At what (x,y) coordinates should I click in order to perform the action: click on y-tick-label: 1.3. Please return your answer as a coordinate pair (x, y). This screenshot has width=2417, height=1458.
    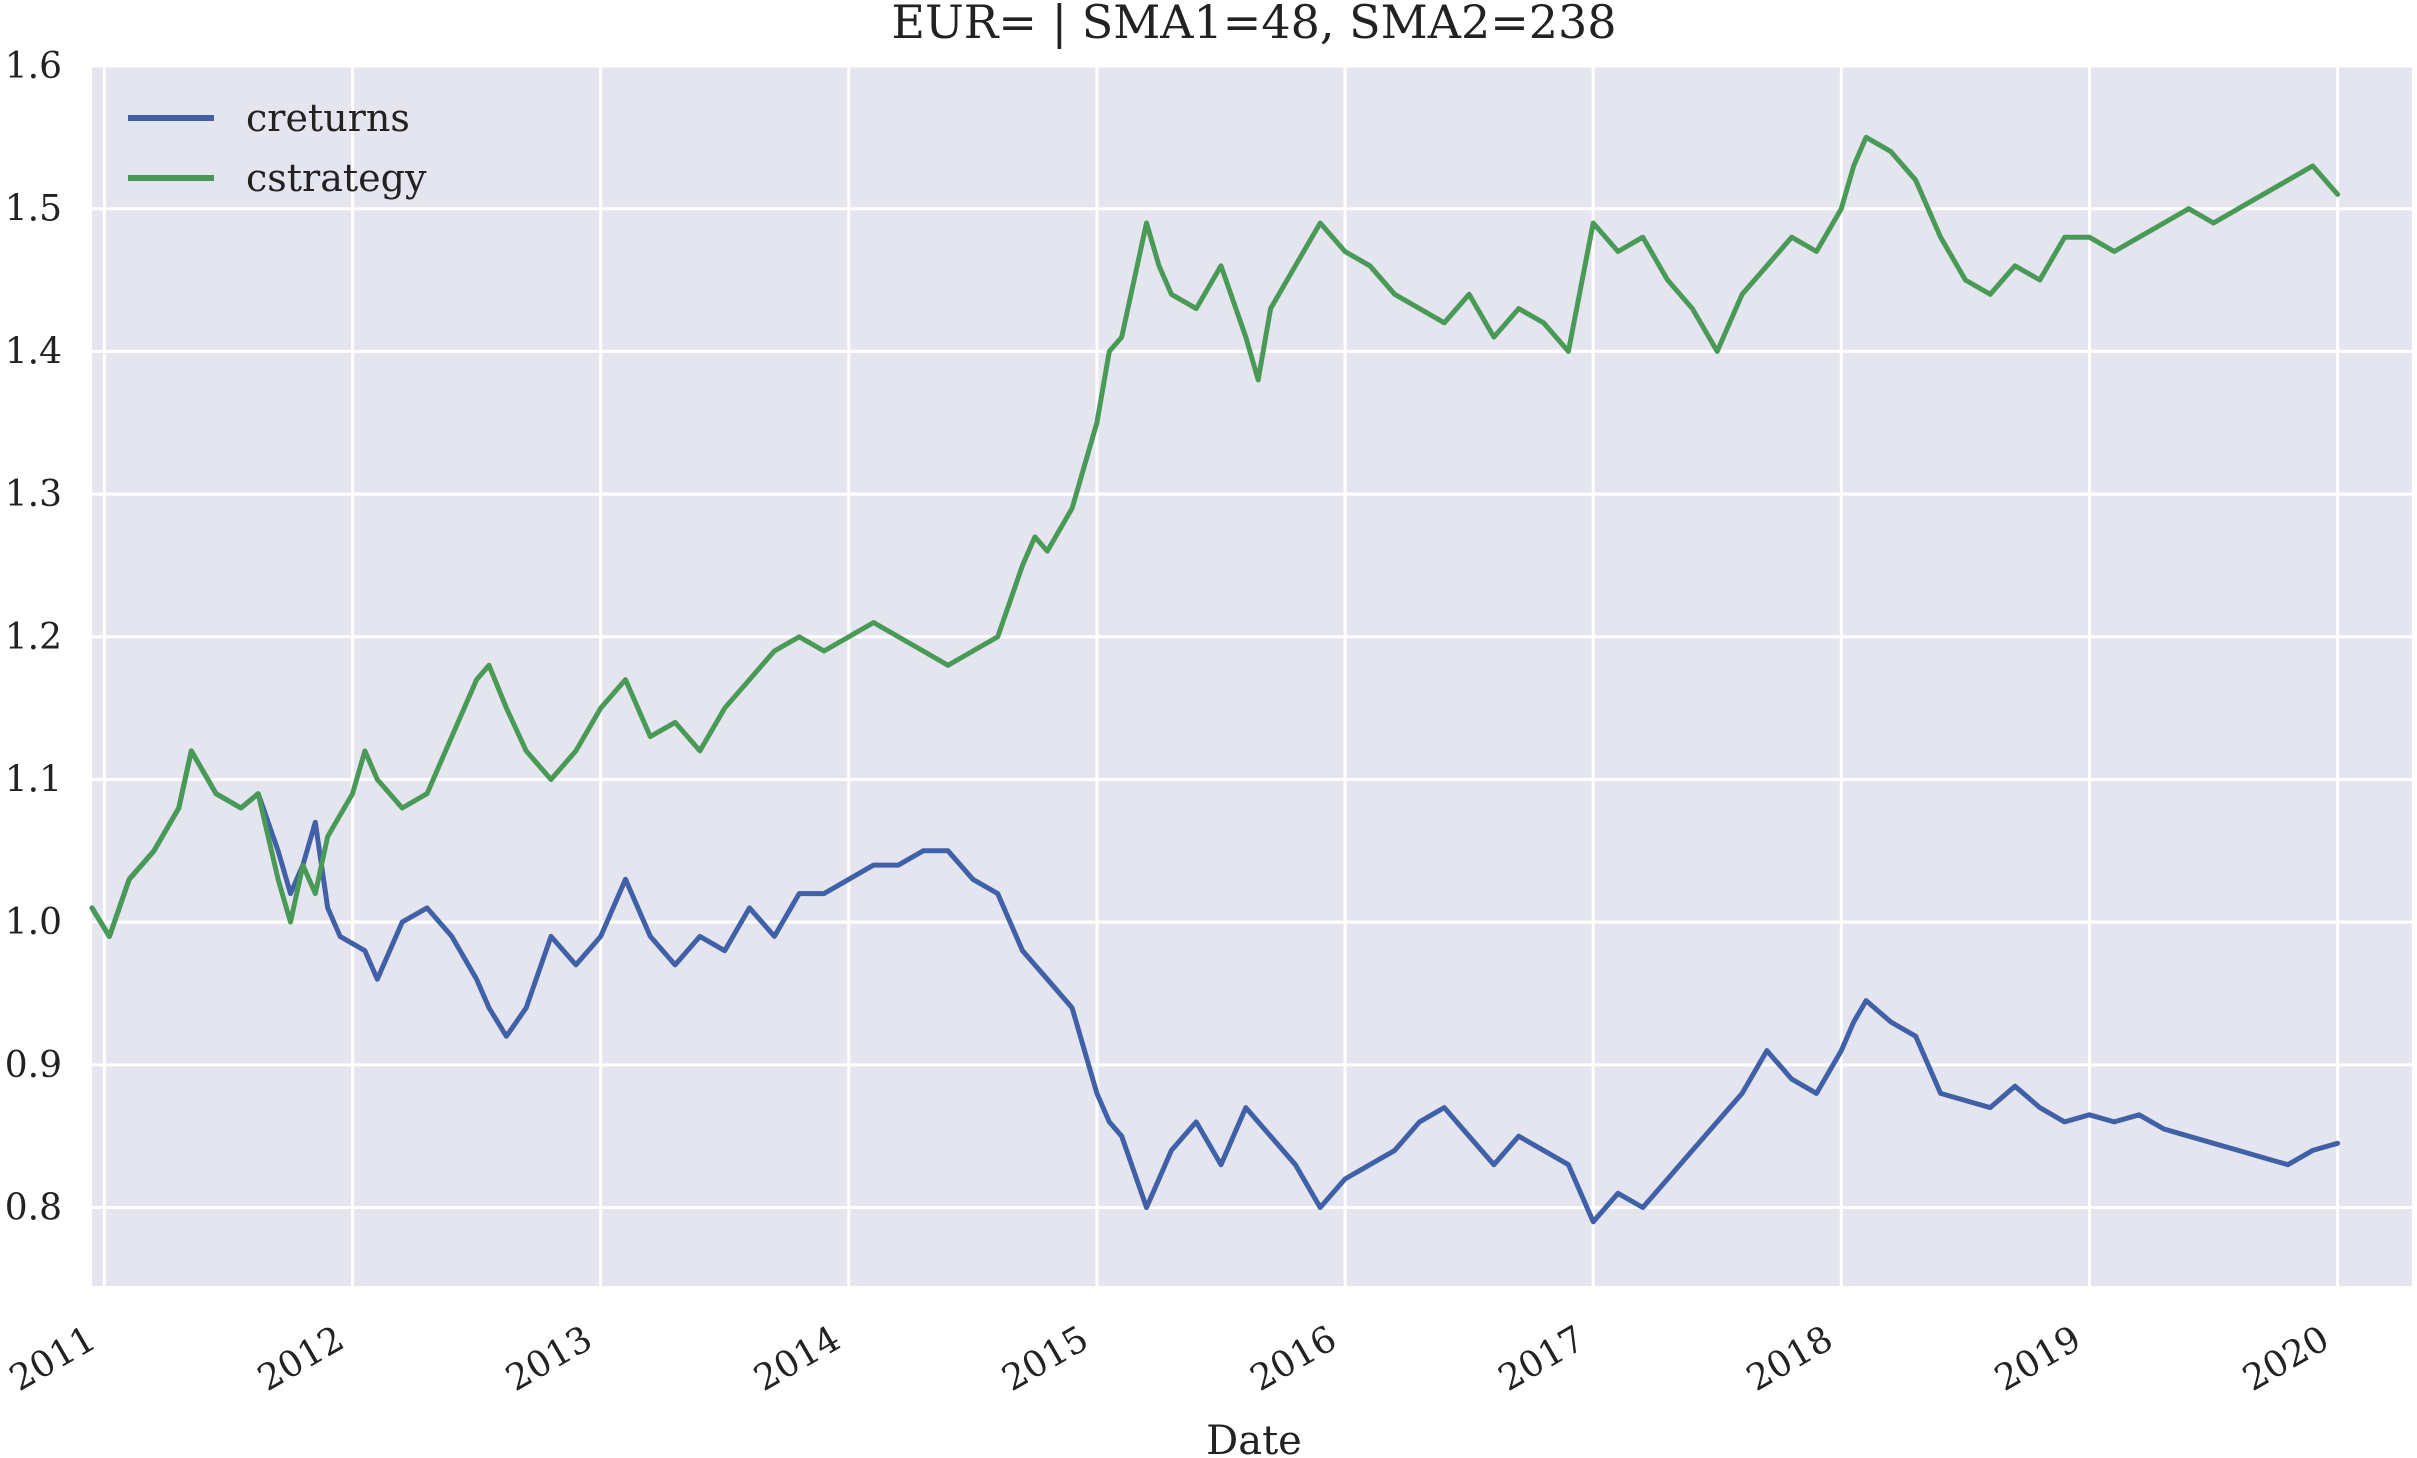
    Looking at the image, I should click on (33, 494).